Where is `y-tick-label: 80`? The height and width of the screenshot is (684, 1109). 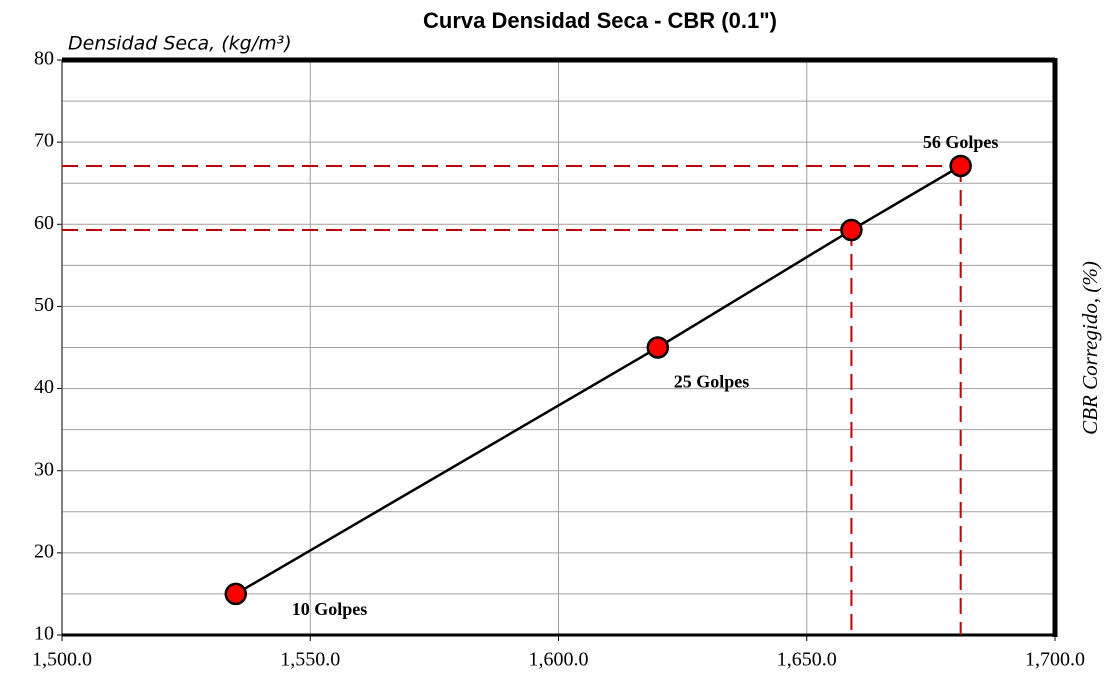
y-tick-label: 80 is located at coordinates (44, 59).